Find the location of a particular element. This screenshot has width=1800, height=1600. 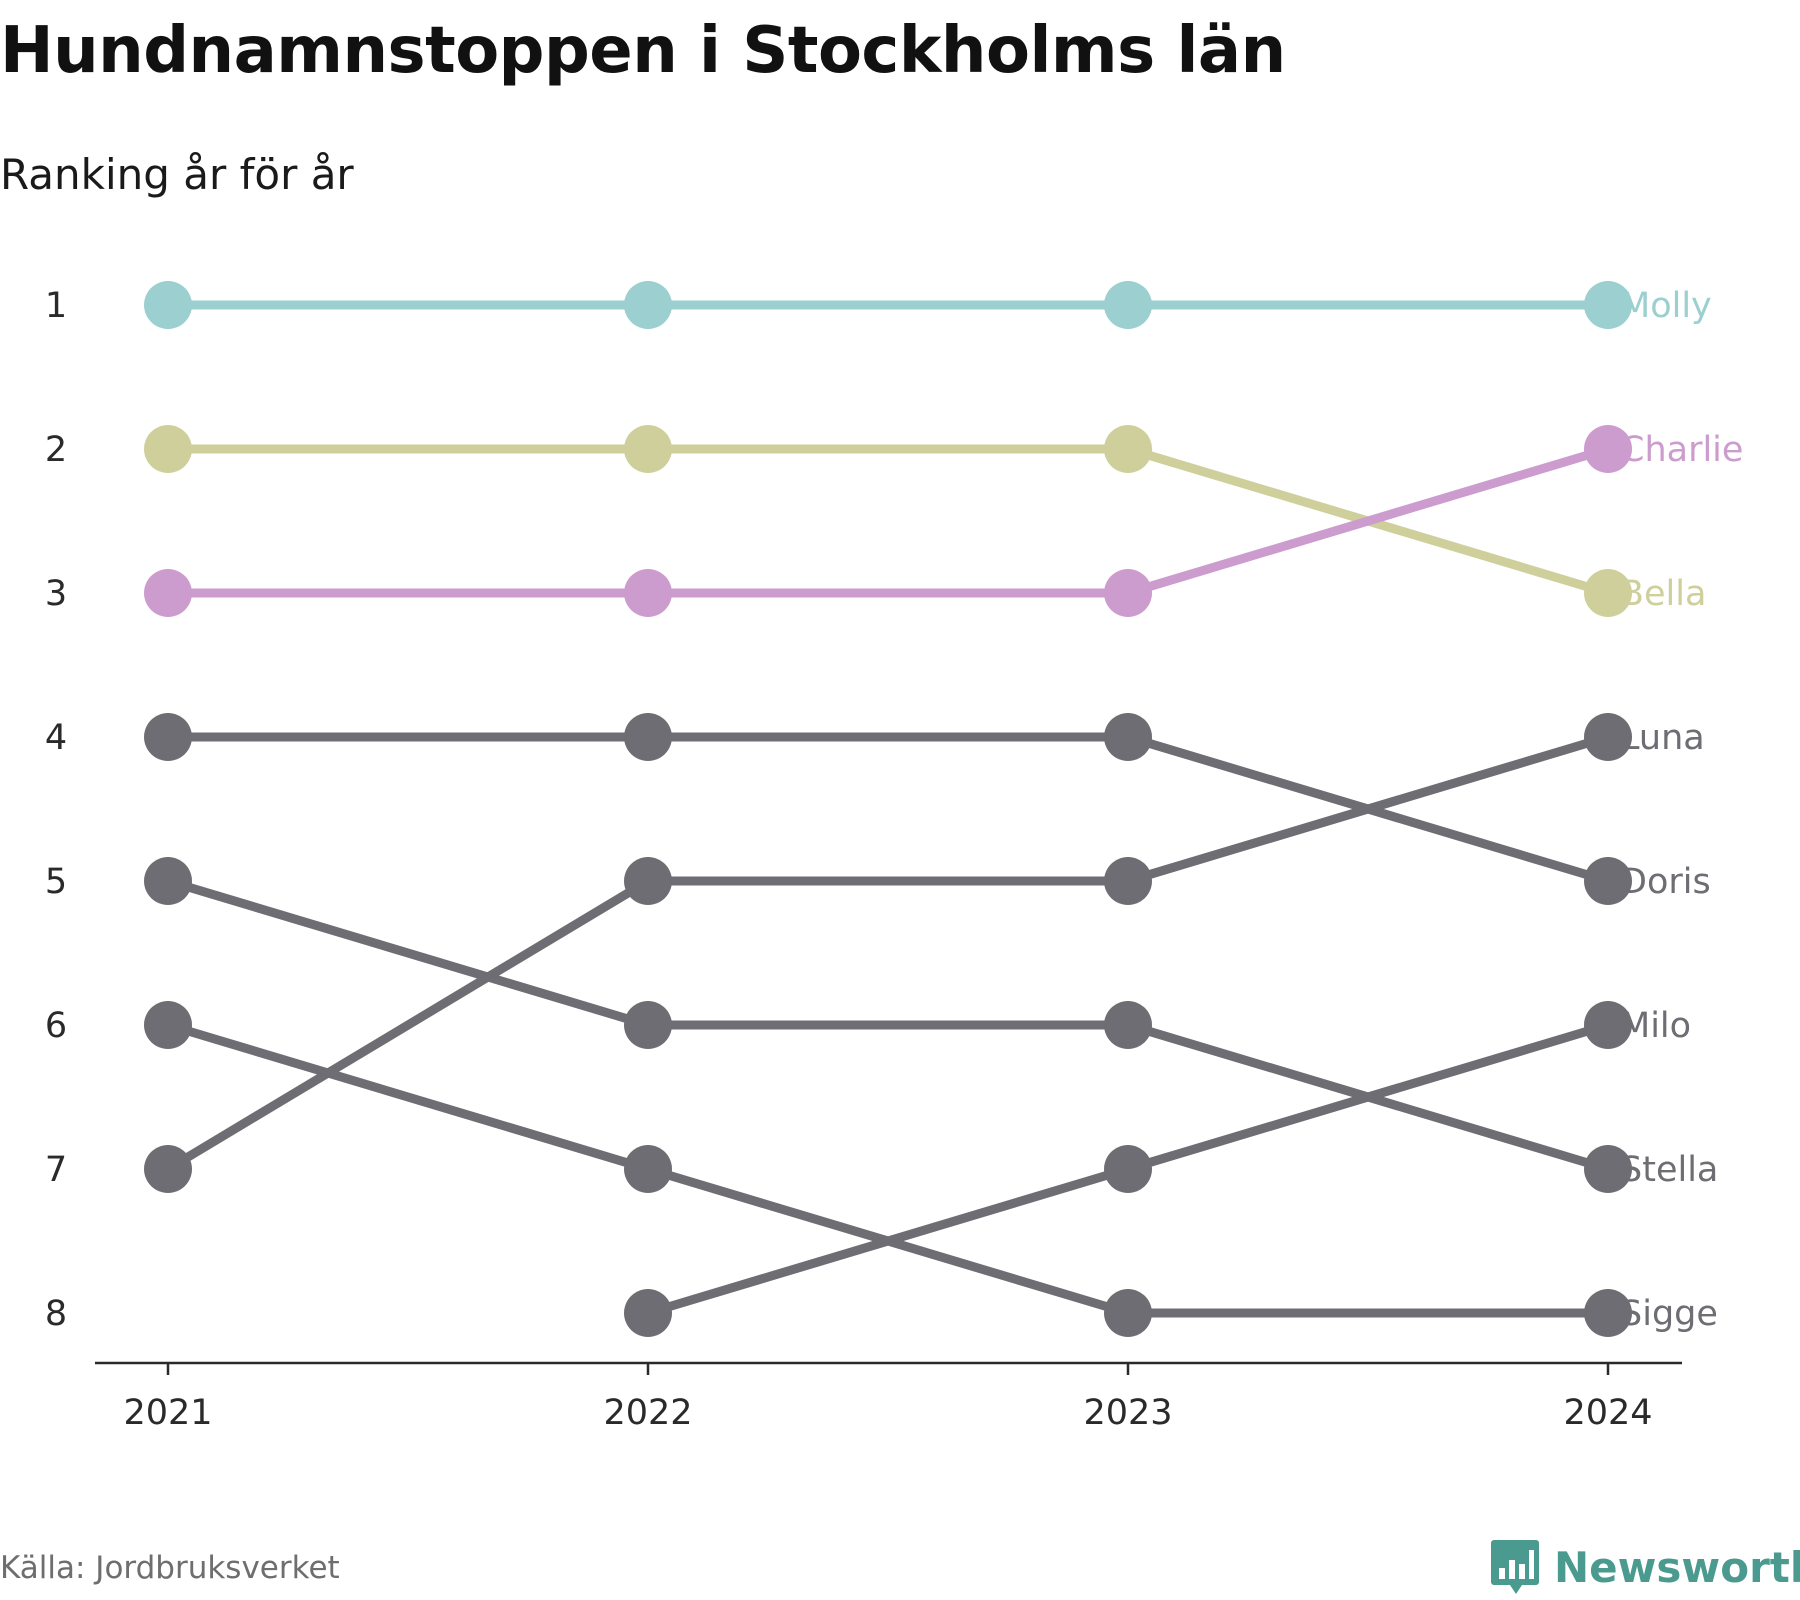

series-doris is located at coordinates (888, 809).